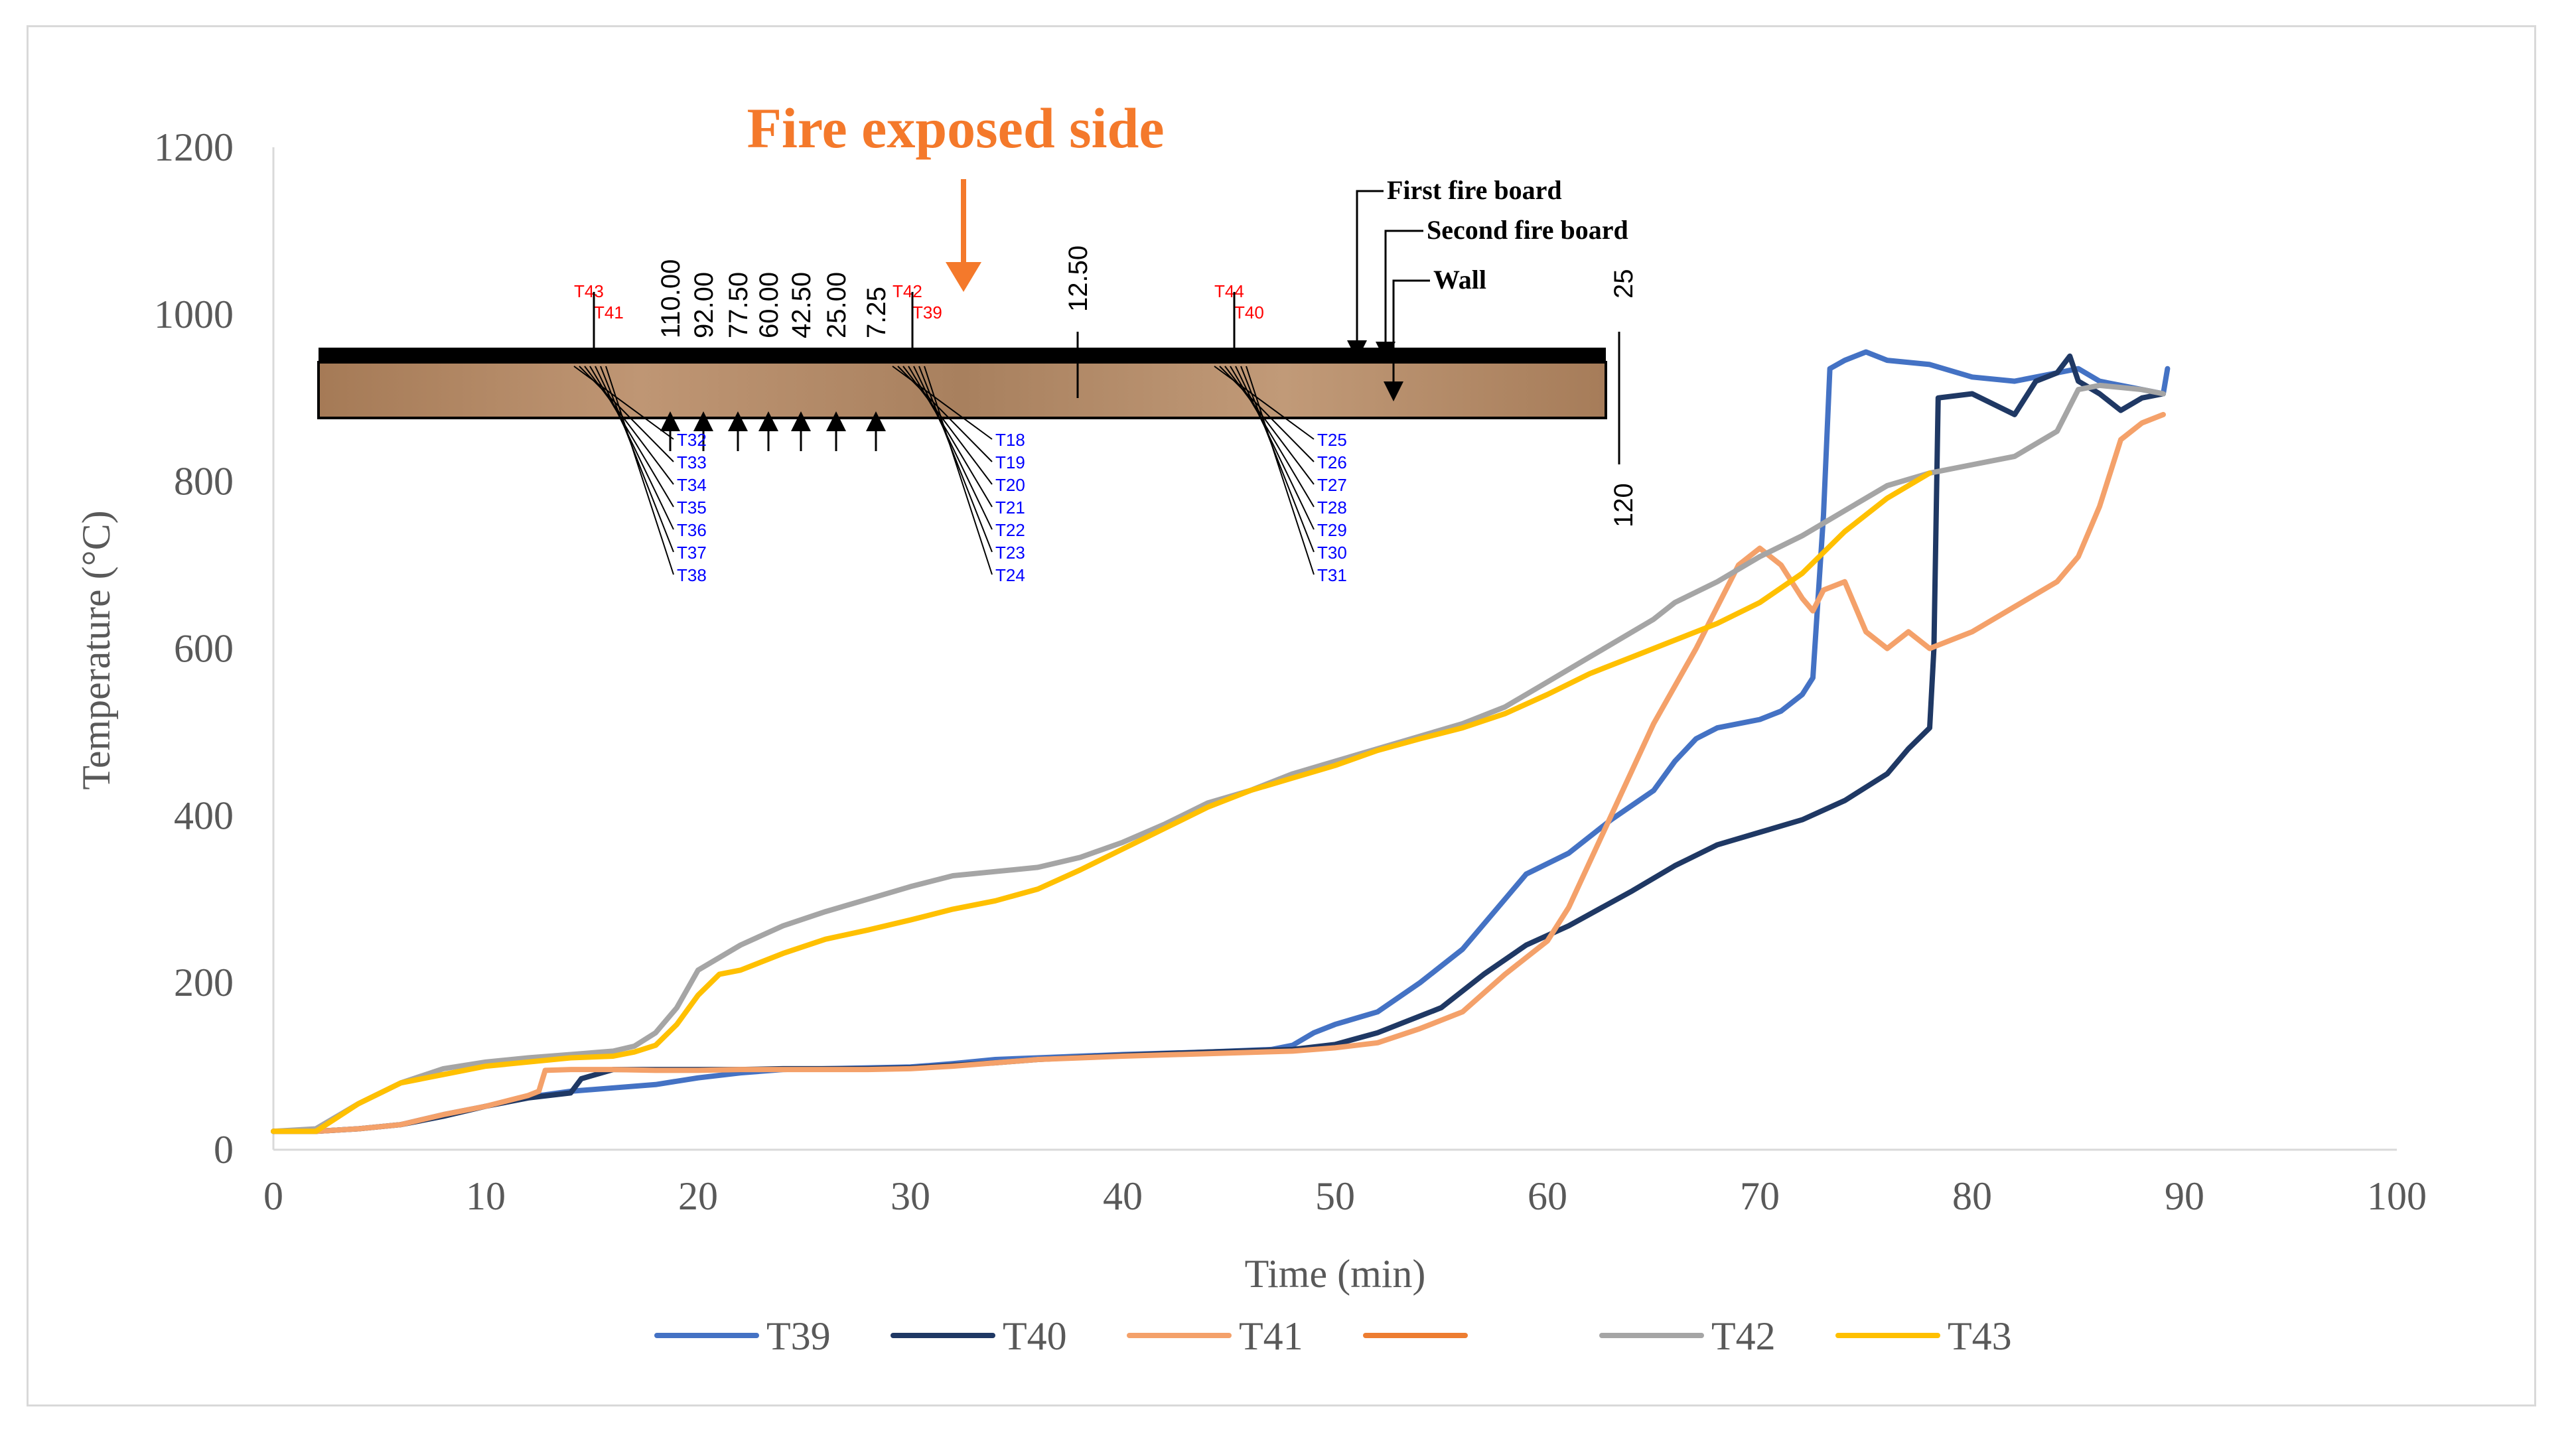 The width and height of the screenshot is (2576, 1433). I want to click on legend-label: T42, so click(1744, 1336).